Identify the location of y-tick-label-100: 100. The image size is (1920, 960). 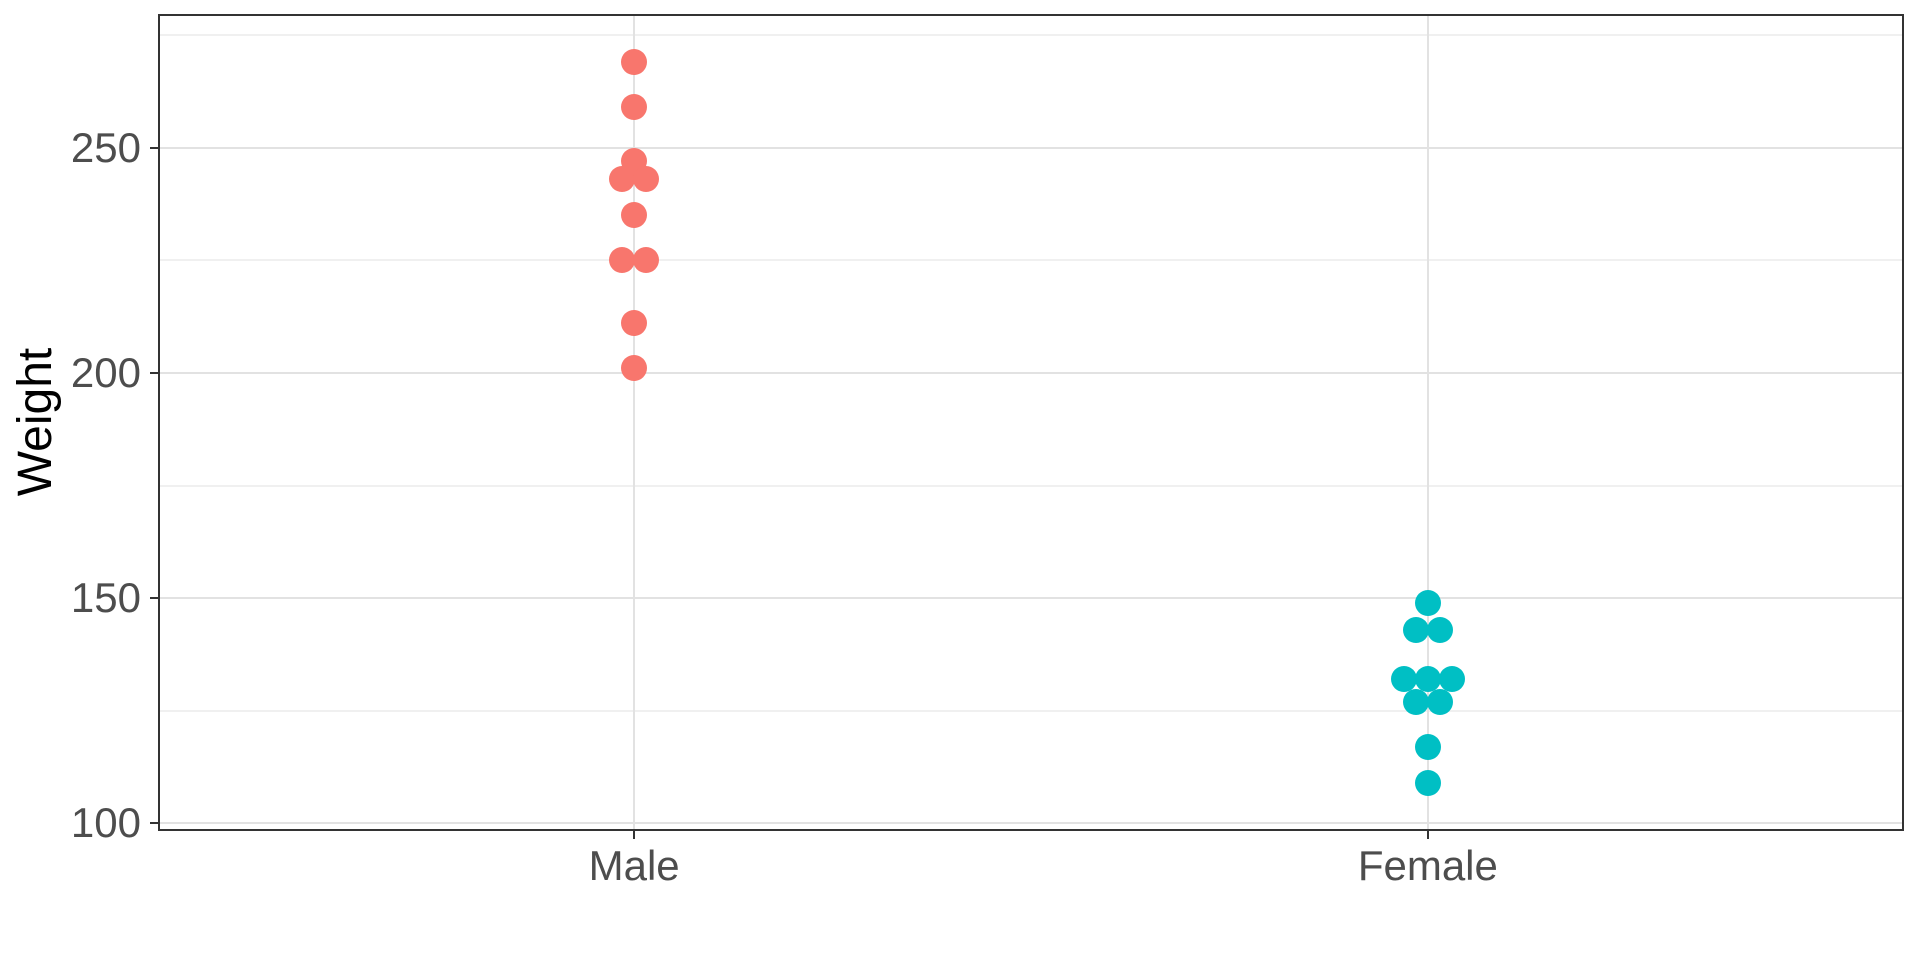
(105, 823).